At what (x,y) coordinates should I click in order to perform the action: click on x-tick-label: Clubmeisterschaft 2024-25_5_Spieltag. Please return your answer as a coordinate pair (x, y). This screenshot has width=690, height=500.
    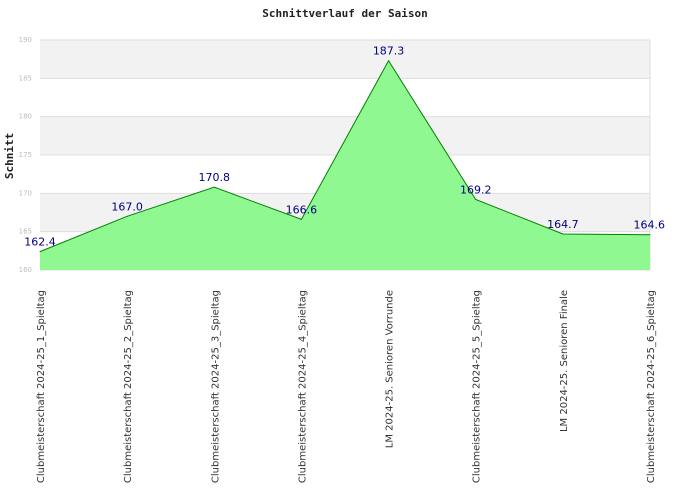
    Looking at the image, I should click on (477, 386).